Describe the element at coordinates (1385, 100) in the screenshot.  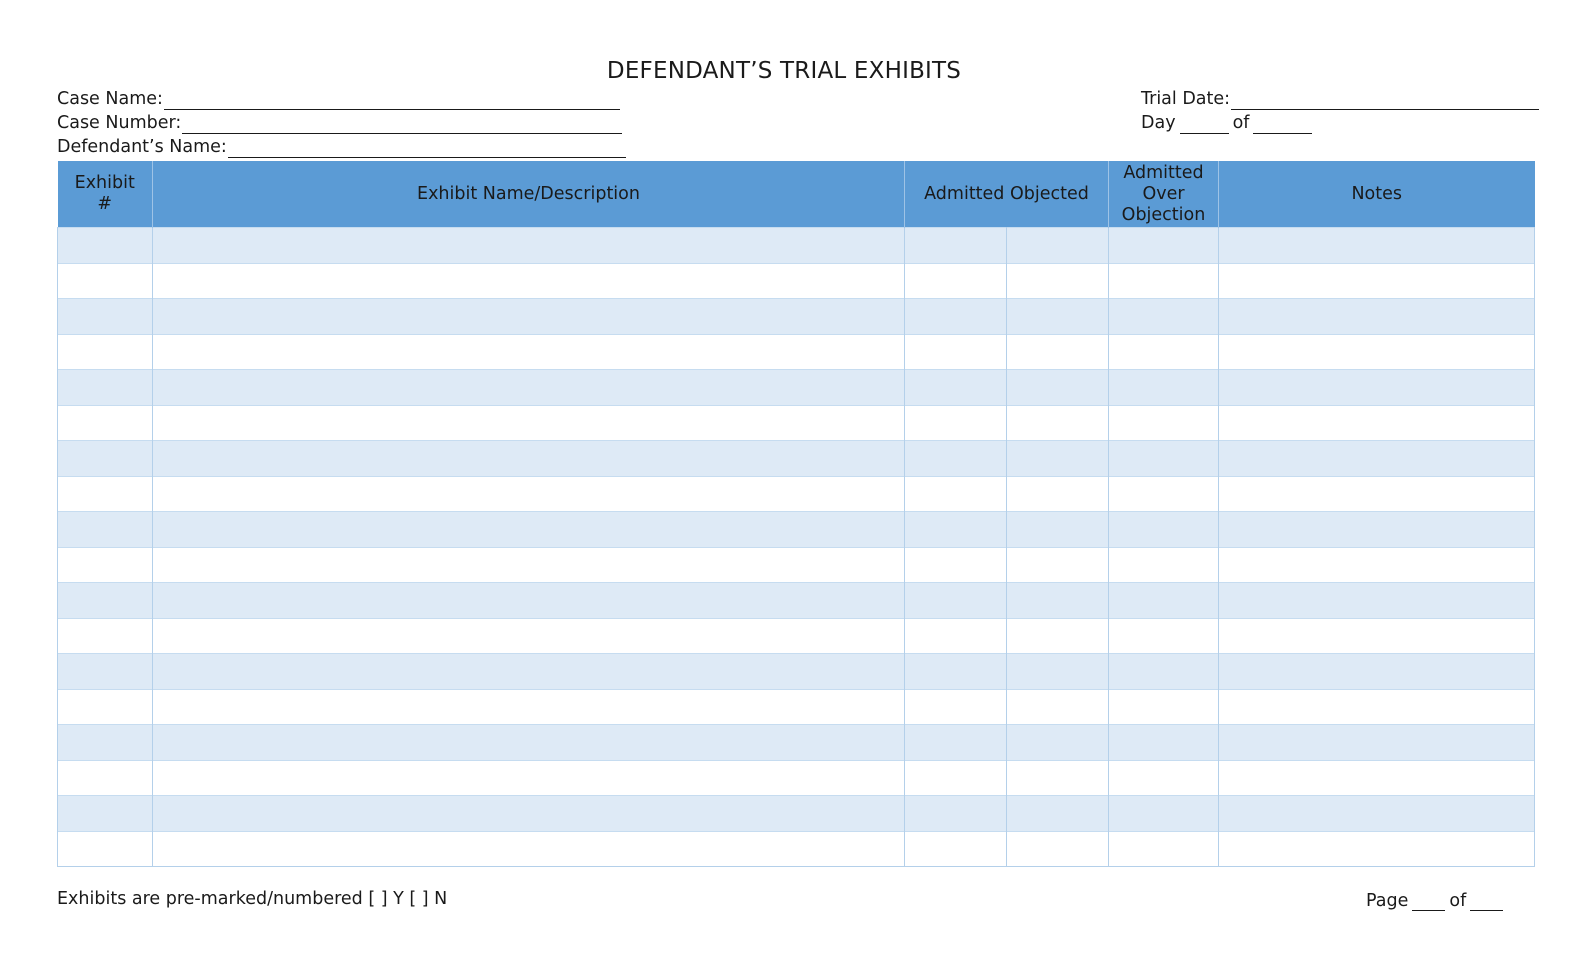
I see `trial-date-input-line` at that location.